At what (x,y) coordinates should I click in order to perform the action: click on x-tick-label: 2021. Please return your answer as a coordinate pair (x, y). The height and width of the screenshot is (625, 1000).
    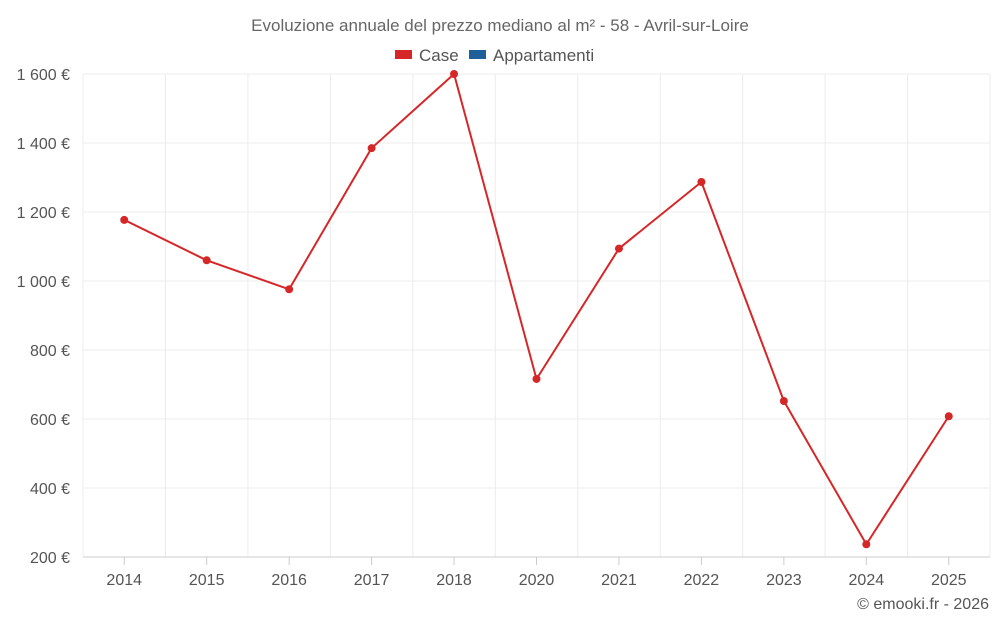
    Looking at the image, I should click on (619, 580).